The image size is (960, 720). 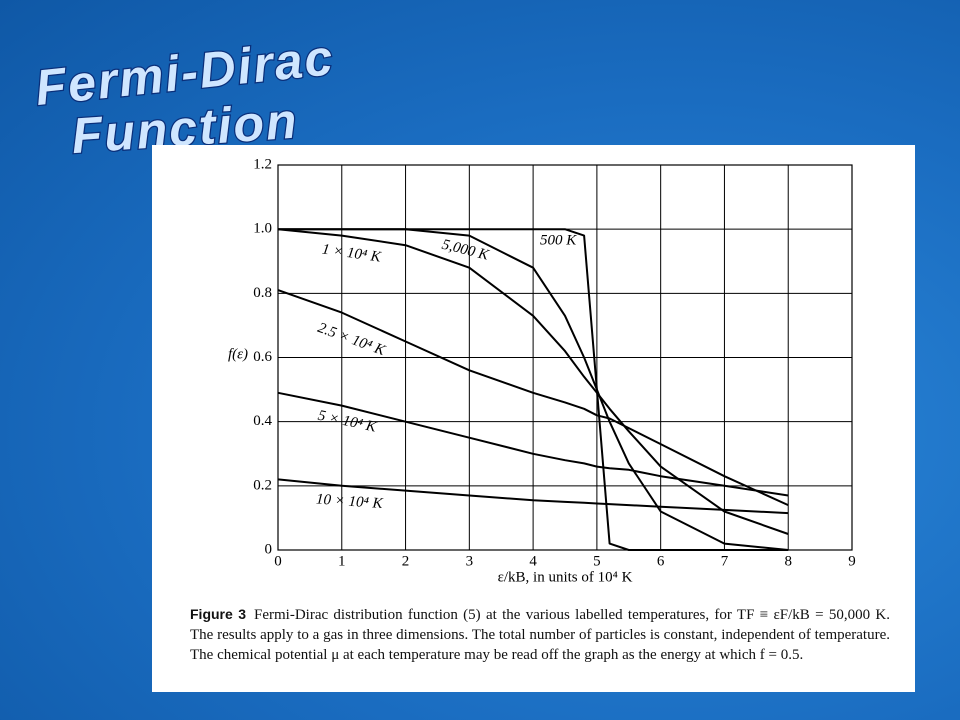 What do you see at coordinates (262, 421) in the screenshot?
I see `y-tick-label: 0.4` at bounding box center [262, 421].